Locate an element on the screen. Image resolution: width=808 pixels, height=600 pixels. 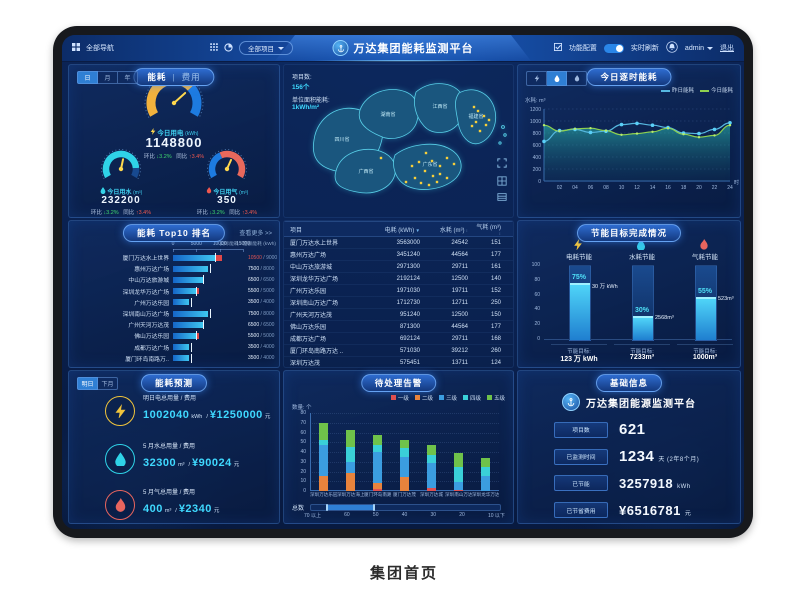
hourly-tab-lightning is located at coordinates (536, 78).